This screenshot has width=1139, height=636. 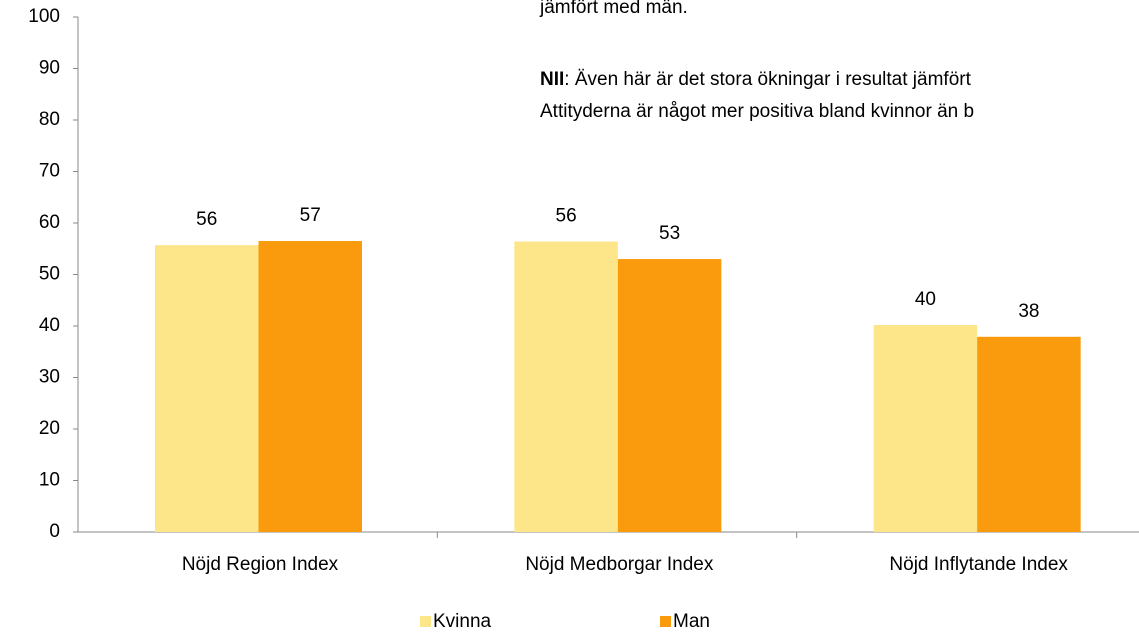 What do you see at coordinates (1028, 311) in the screenshot?
I see `data-label: 38` at bounding box center [1028, 311].